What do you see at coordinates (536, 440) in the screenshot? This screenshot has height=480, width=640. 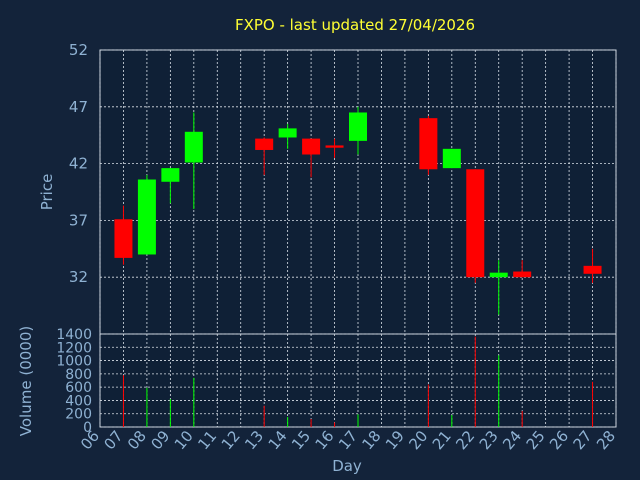 I see `x-tick-label: 25` at bounding box center [536, 440].